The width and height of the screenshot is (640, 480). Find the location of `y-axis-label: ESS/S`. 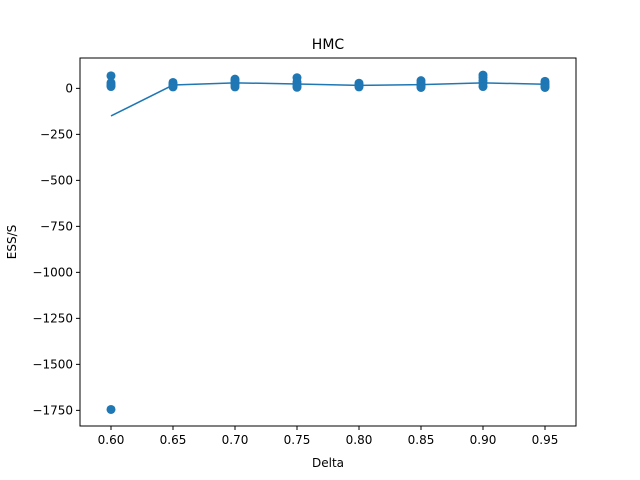

y-axis-label: ESS/S is located at coordinates (12, 242).